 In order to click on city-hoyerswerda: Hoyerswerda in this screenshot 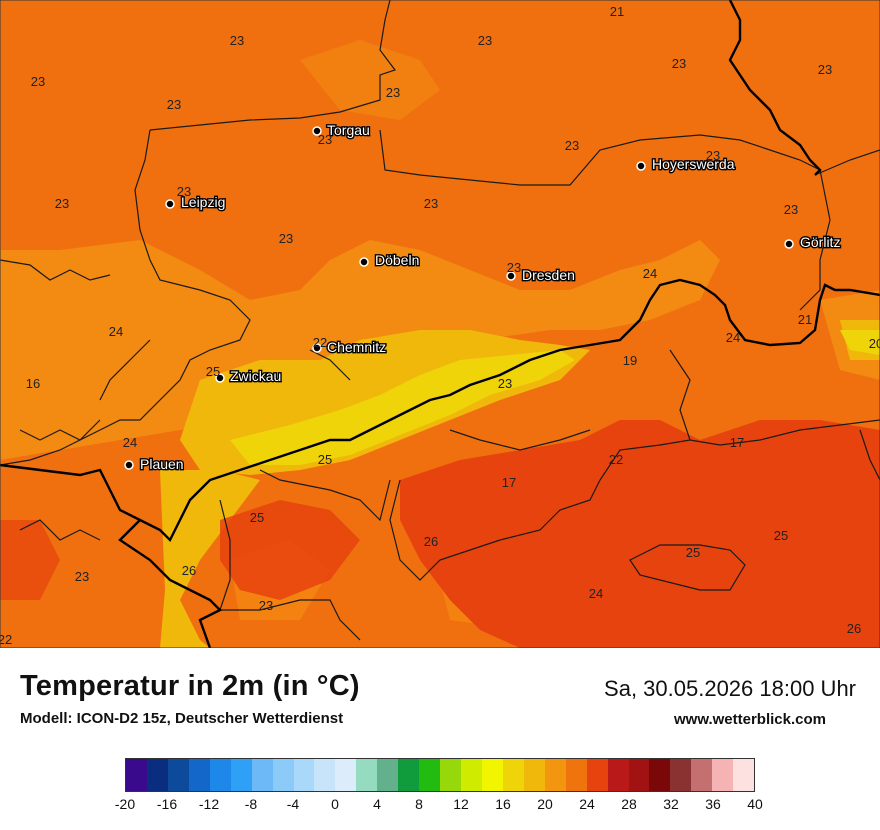, I will do `click(693, 164)`.